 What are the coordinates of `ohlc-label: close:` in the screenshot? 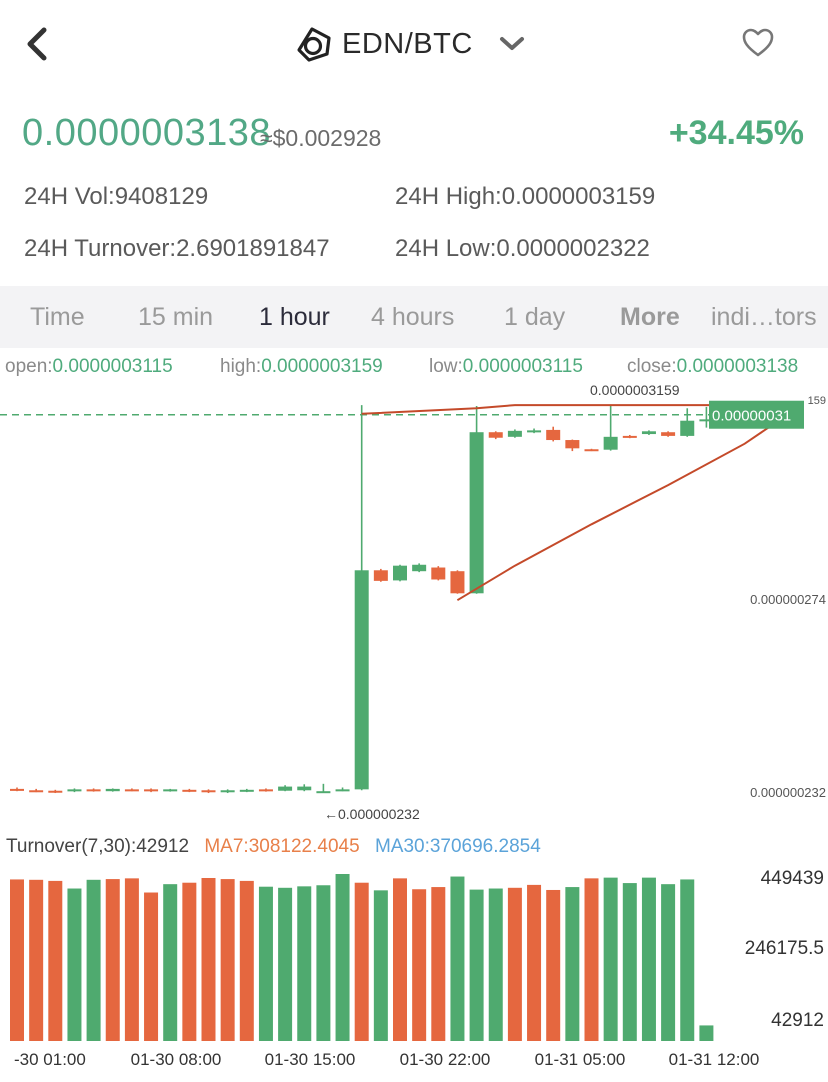 It's located at (652, 366).